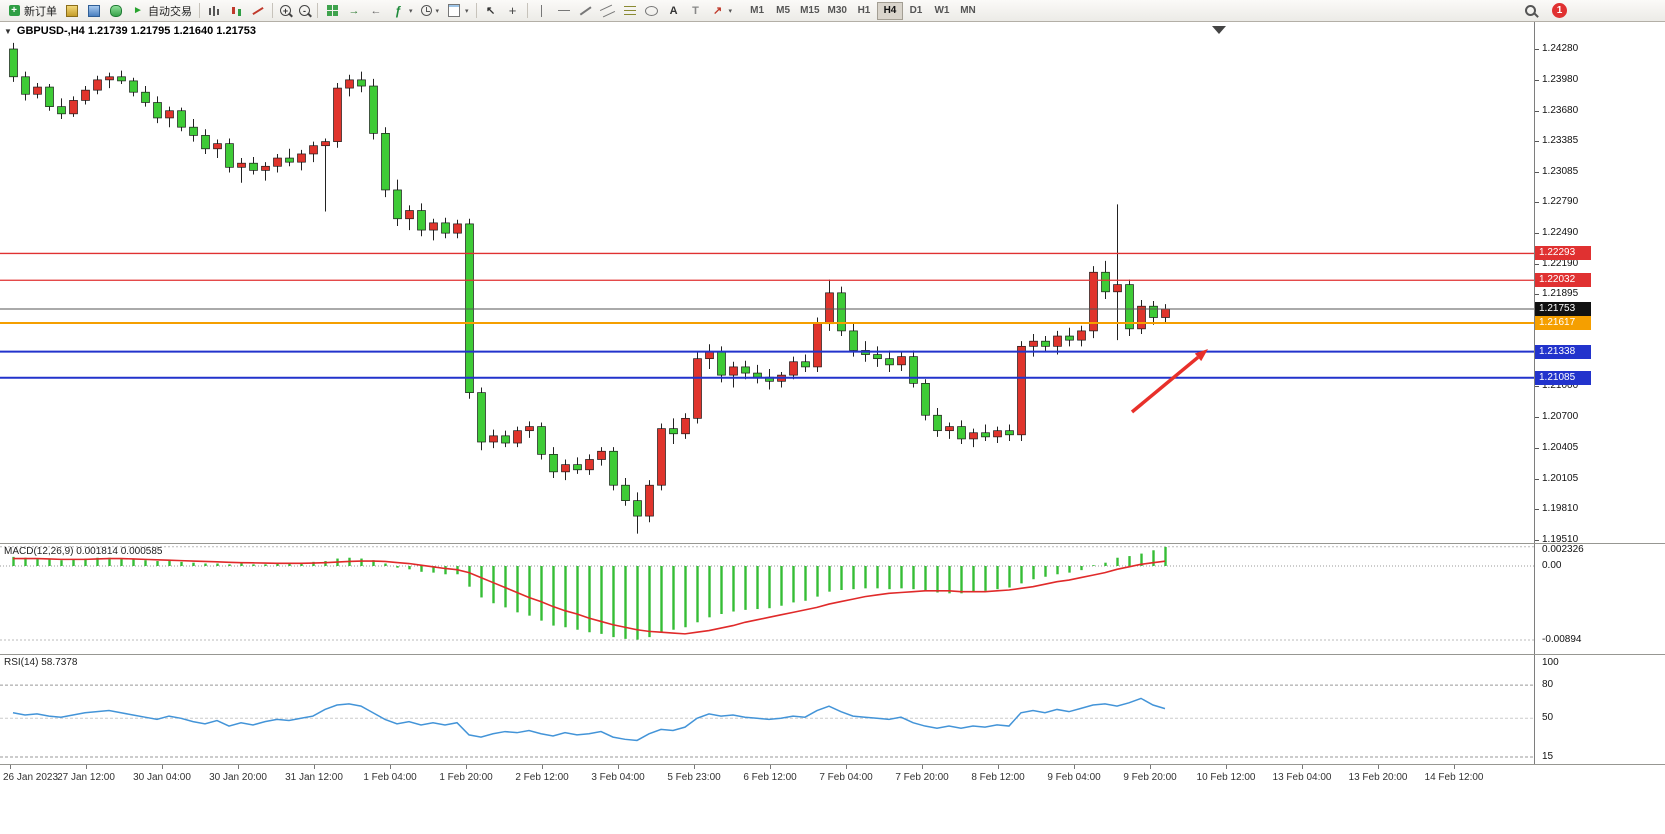 This screenshot has height=834, width=1665. What do you see at coordinates (837, 11) in the screenshot?
I see `timeframe-m30-button: M30` at bounding box center [837, 11].